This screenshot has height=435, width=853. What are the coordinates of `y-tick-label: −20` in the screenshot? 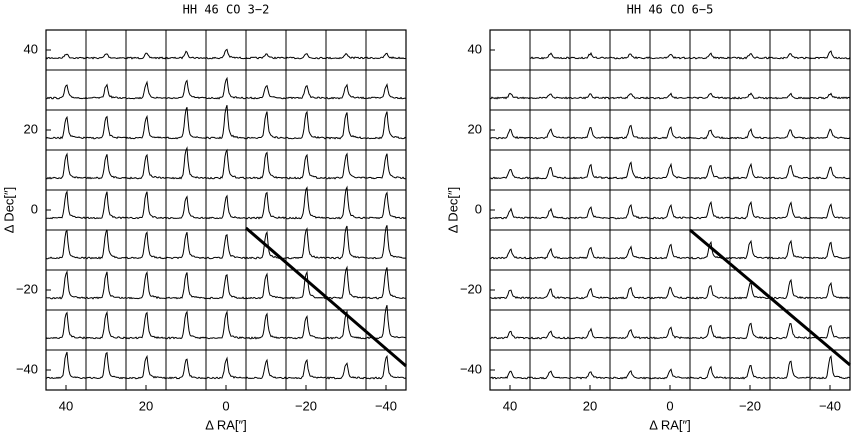 It's located at (27, 288).